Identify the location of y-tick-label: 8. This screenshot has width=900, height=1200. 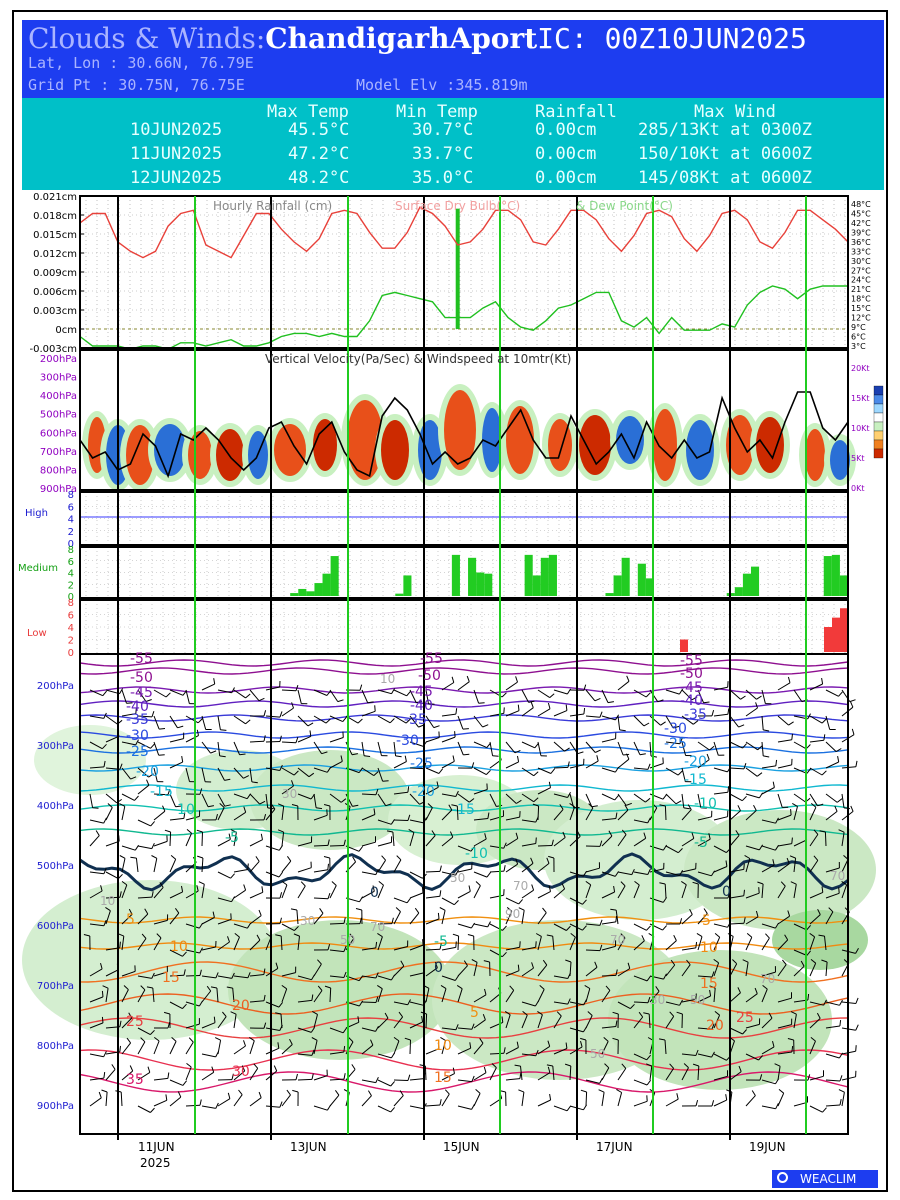
(71, 603).